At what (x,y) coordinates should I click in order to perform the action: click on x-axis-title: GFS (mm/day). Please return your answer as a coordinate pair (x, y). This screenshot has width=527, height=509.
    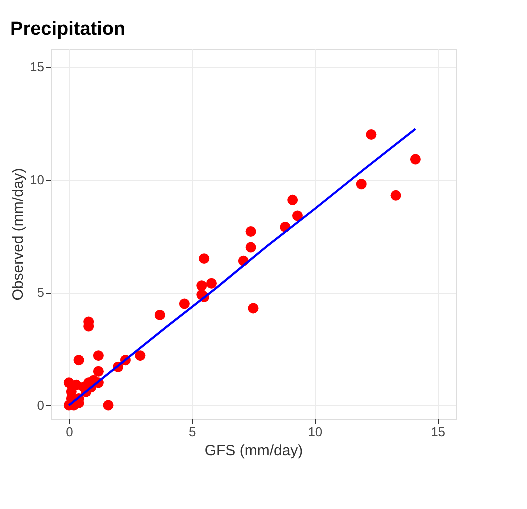
    Looking at the image, I should click on (254, 451).